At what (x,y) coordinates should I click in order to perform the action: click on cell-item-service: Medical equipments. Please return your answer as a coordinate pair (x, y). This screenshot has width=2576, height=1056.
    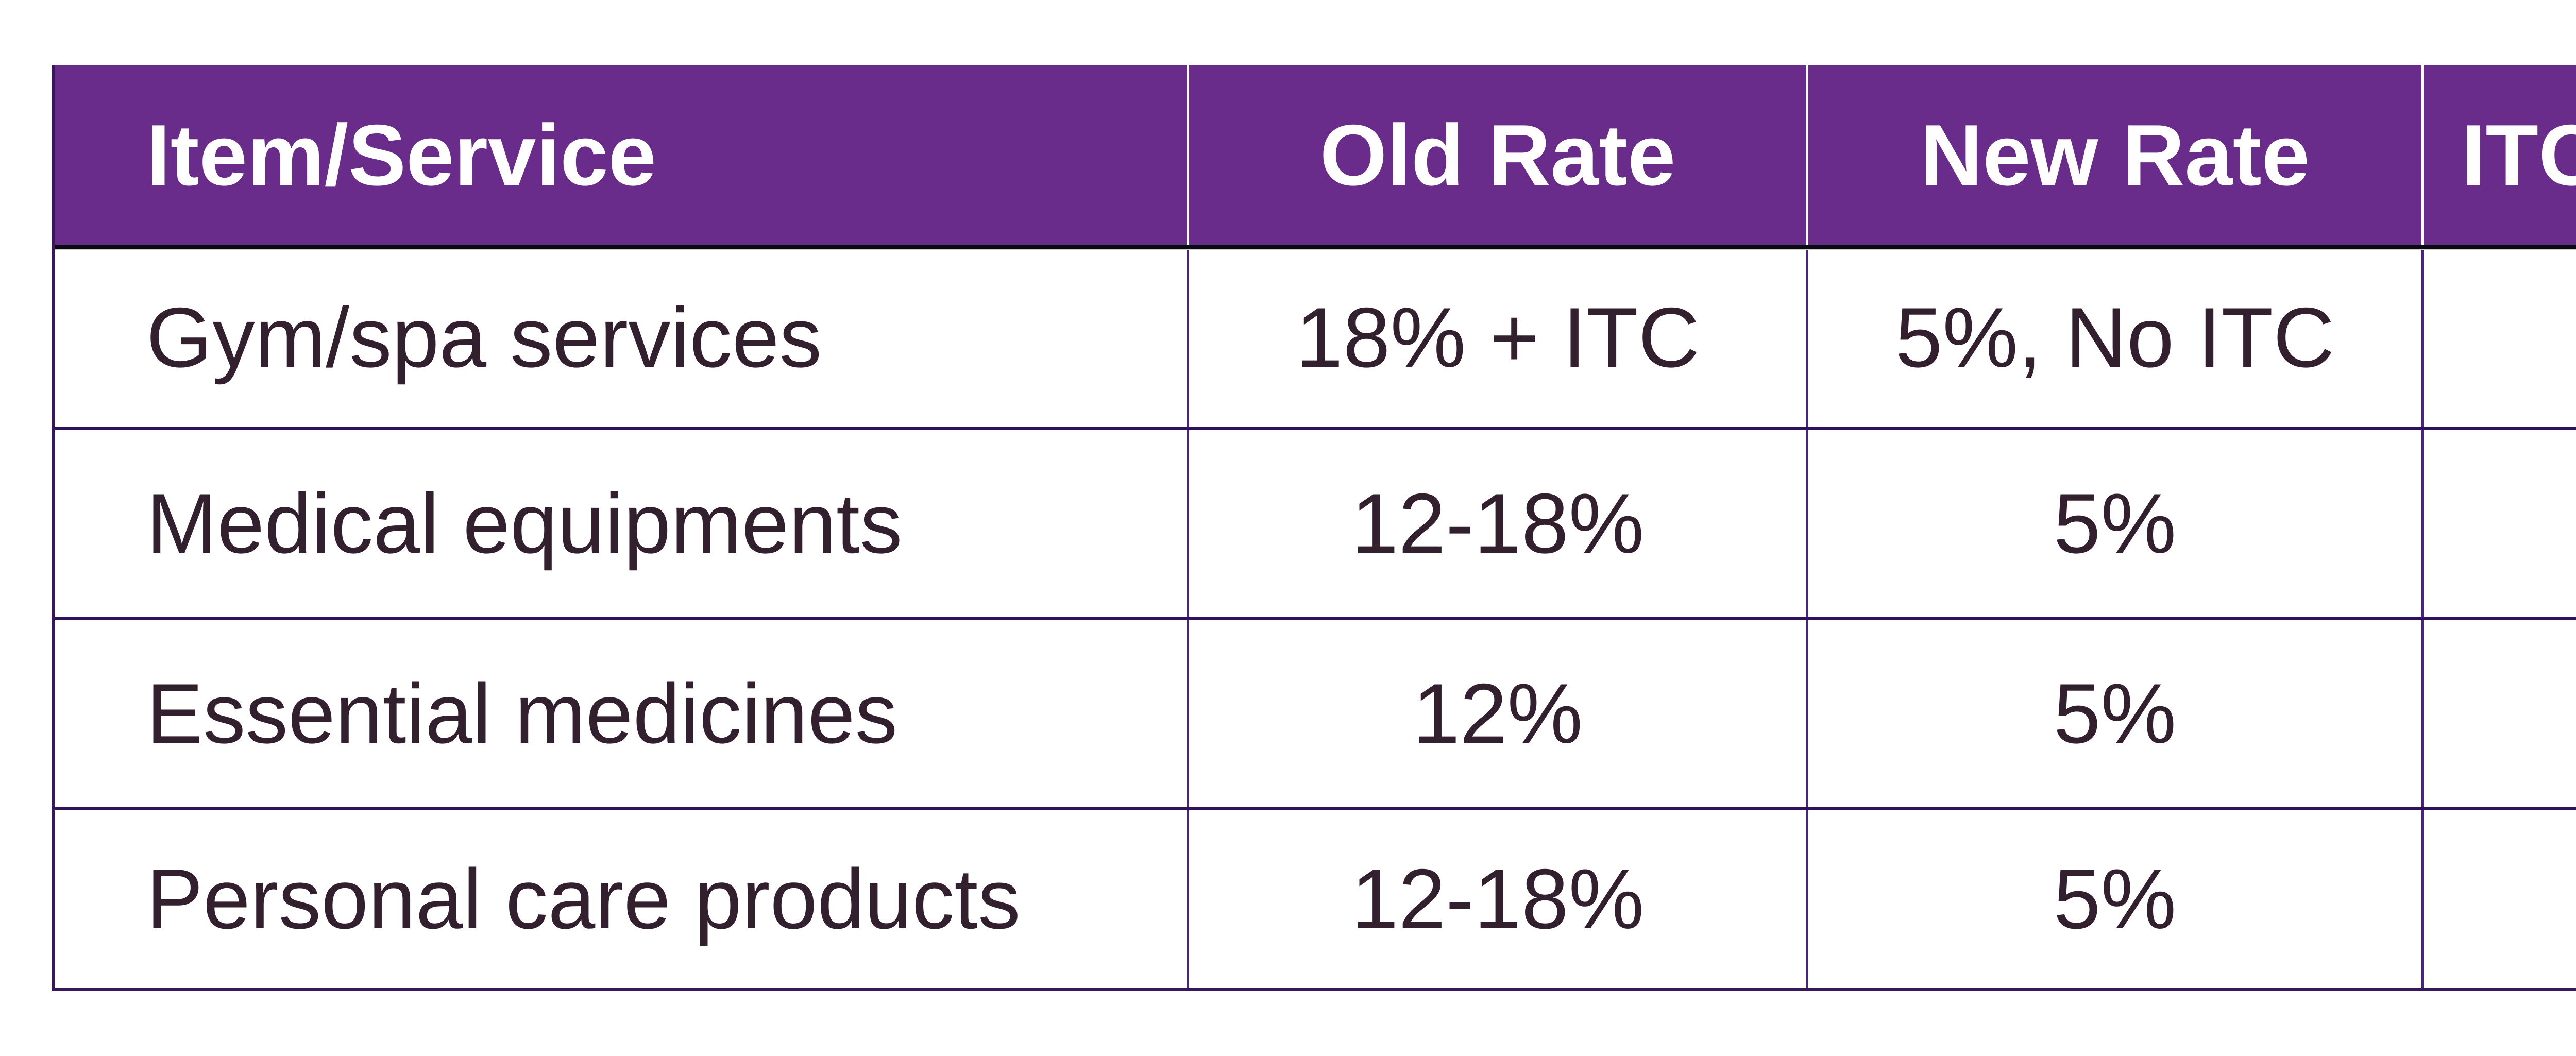
    Looking at the image, I should click on (621, 523).